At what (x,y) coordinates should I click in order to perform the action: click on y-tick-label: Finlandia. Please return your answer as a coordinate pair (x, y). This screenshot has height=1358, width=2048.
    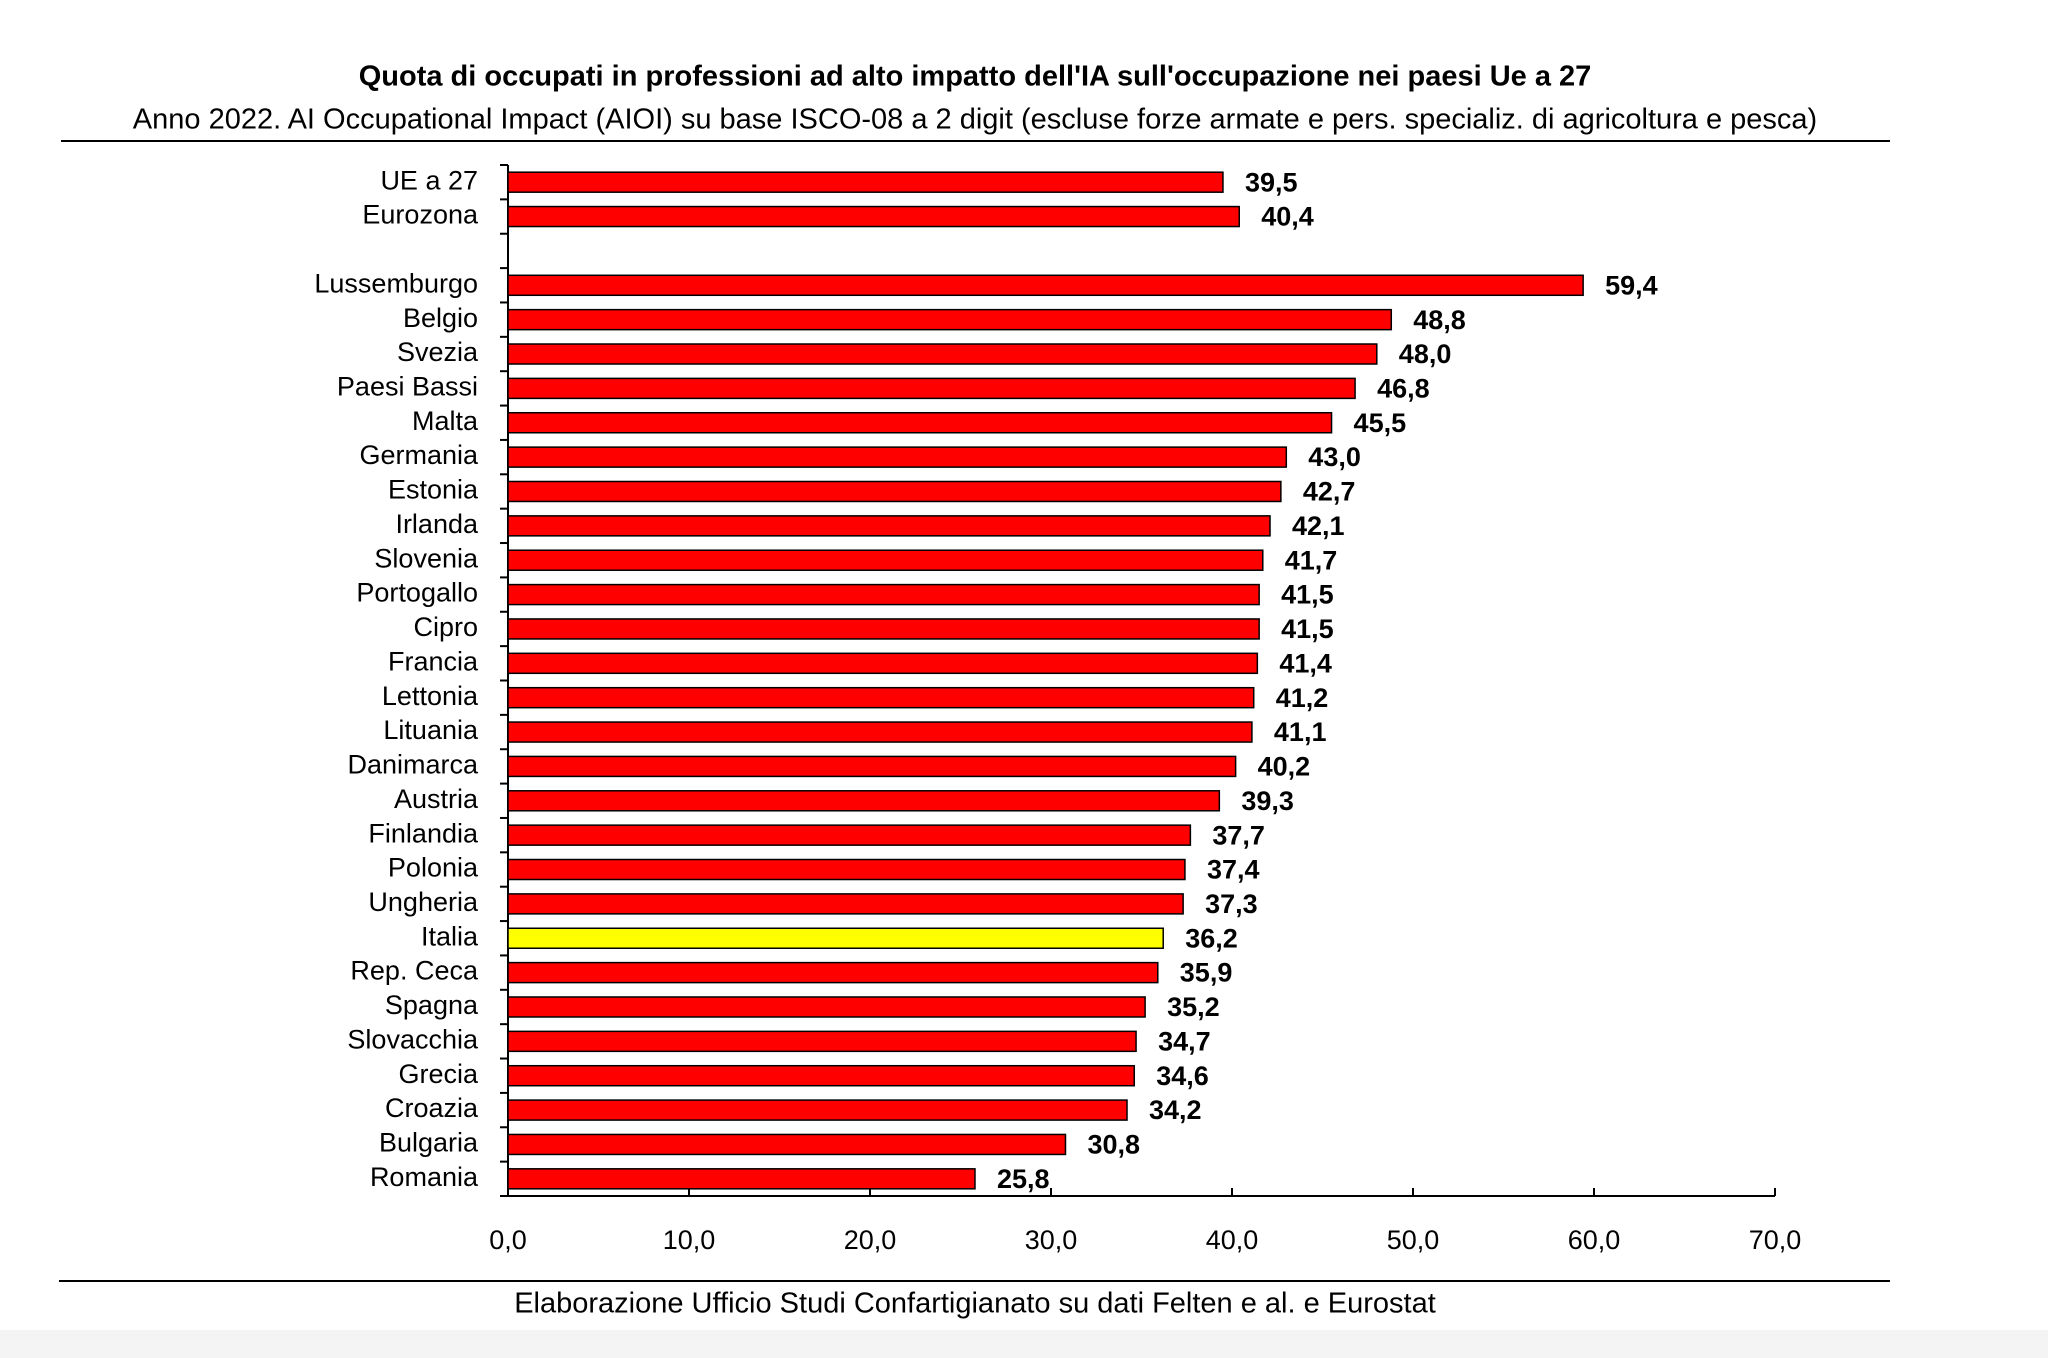
    Looking at the image, I should click on (423, 833).